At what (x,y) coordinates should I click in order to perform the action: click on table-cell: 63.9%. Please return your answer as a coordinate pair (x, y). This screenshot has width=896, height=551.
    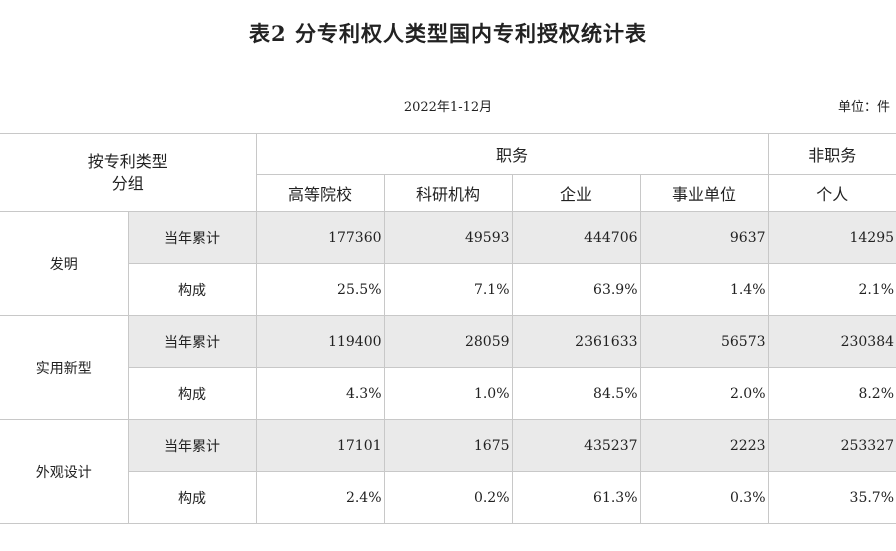
    Looking at the image, I should click on (576, 289).